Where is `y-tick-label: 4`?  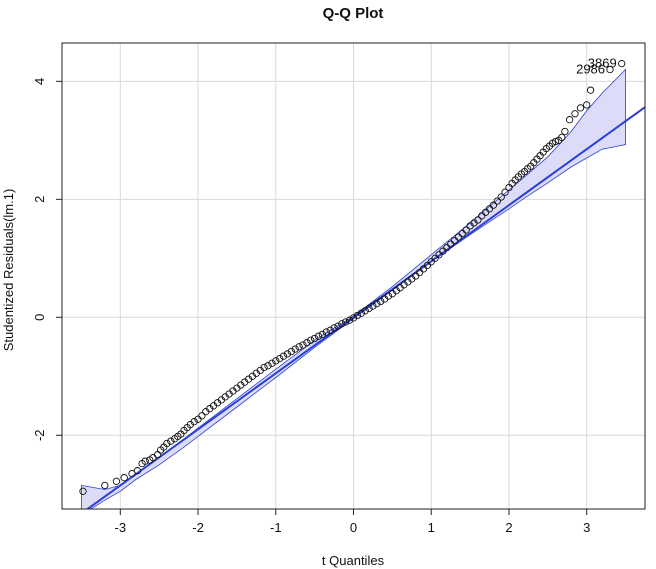 y-tick-label: 4 is located at coordinates (39, 81).